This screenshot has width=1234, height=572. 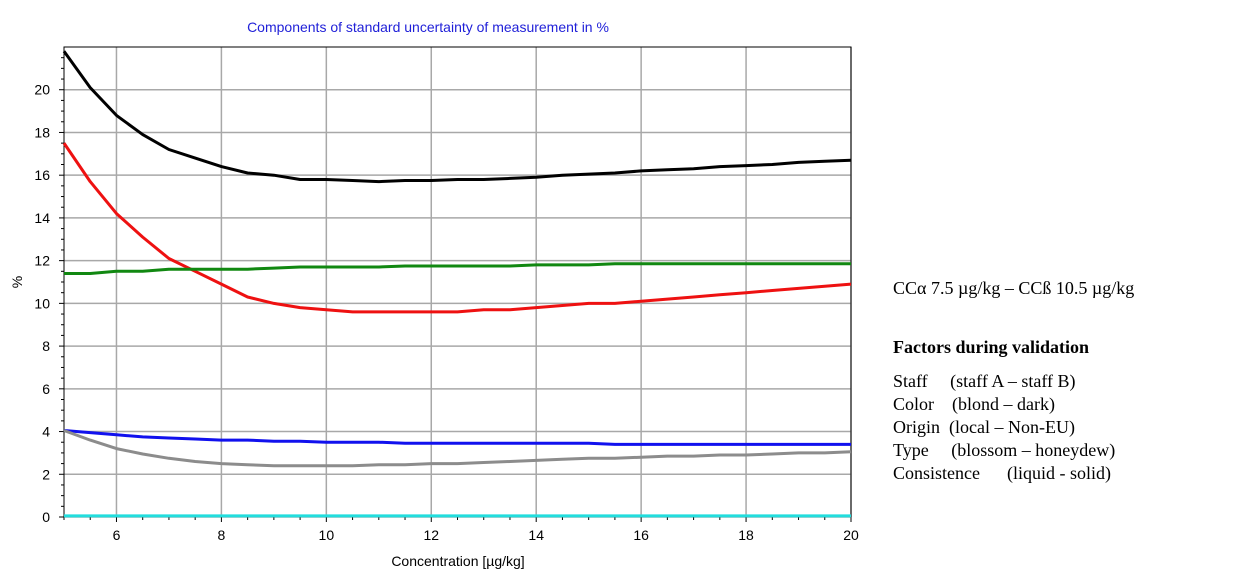 I want to click on factor-type: Type (blossom – honeydew), so click(x=1004, y=450).